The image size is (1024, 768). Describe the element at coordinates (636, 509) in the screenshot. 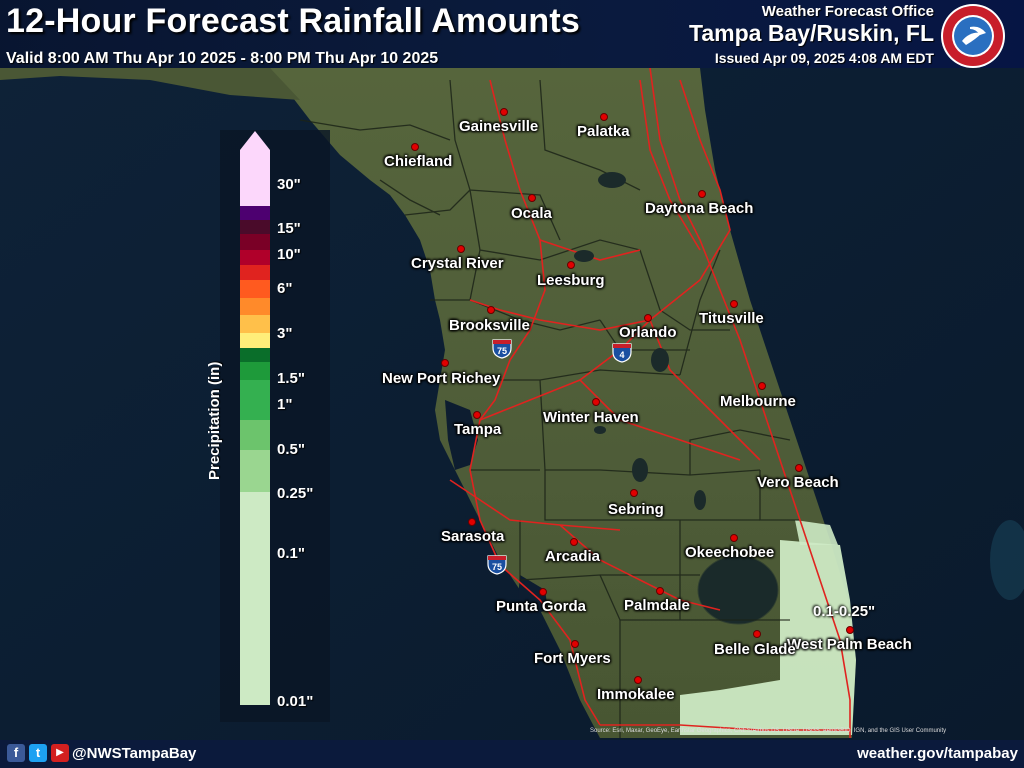

I see `city-label-sebring: Sebring` at that location.